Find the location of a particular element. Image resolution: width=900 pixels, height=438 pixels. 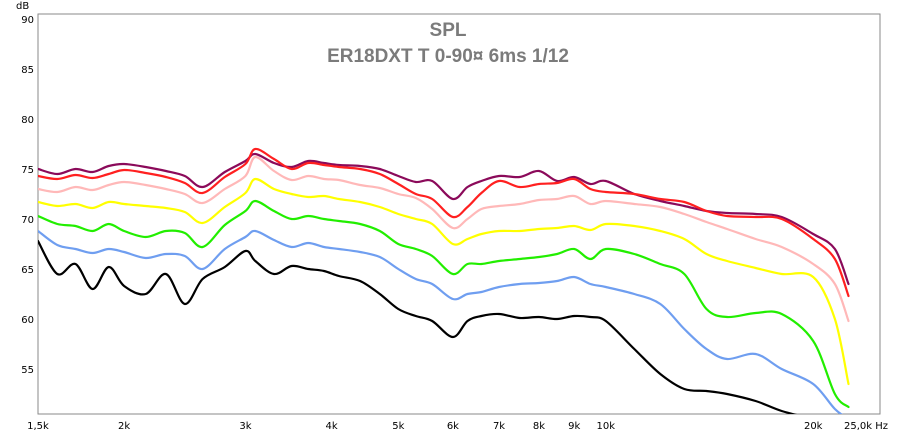

x-tick-label: 7k is located at coordinates (499, 426).